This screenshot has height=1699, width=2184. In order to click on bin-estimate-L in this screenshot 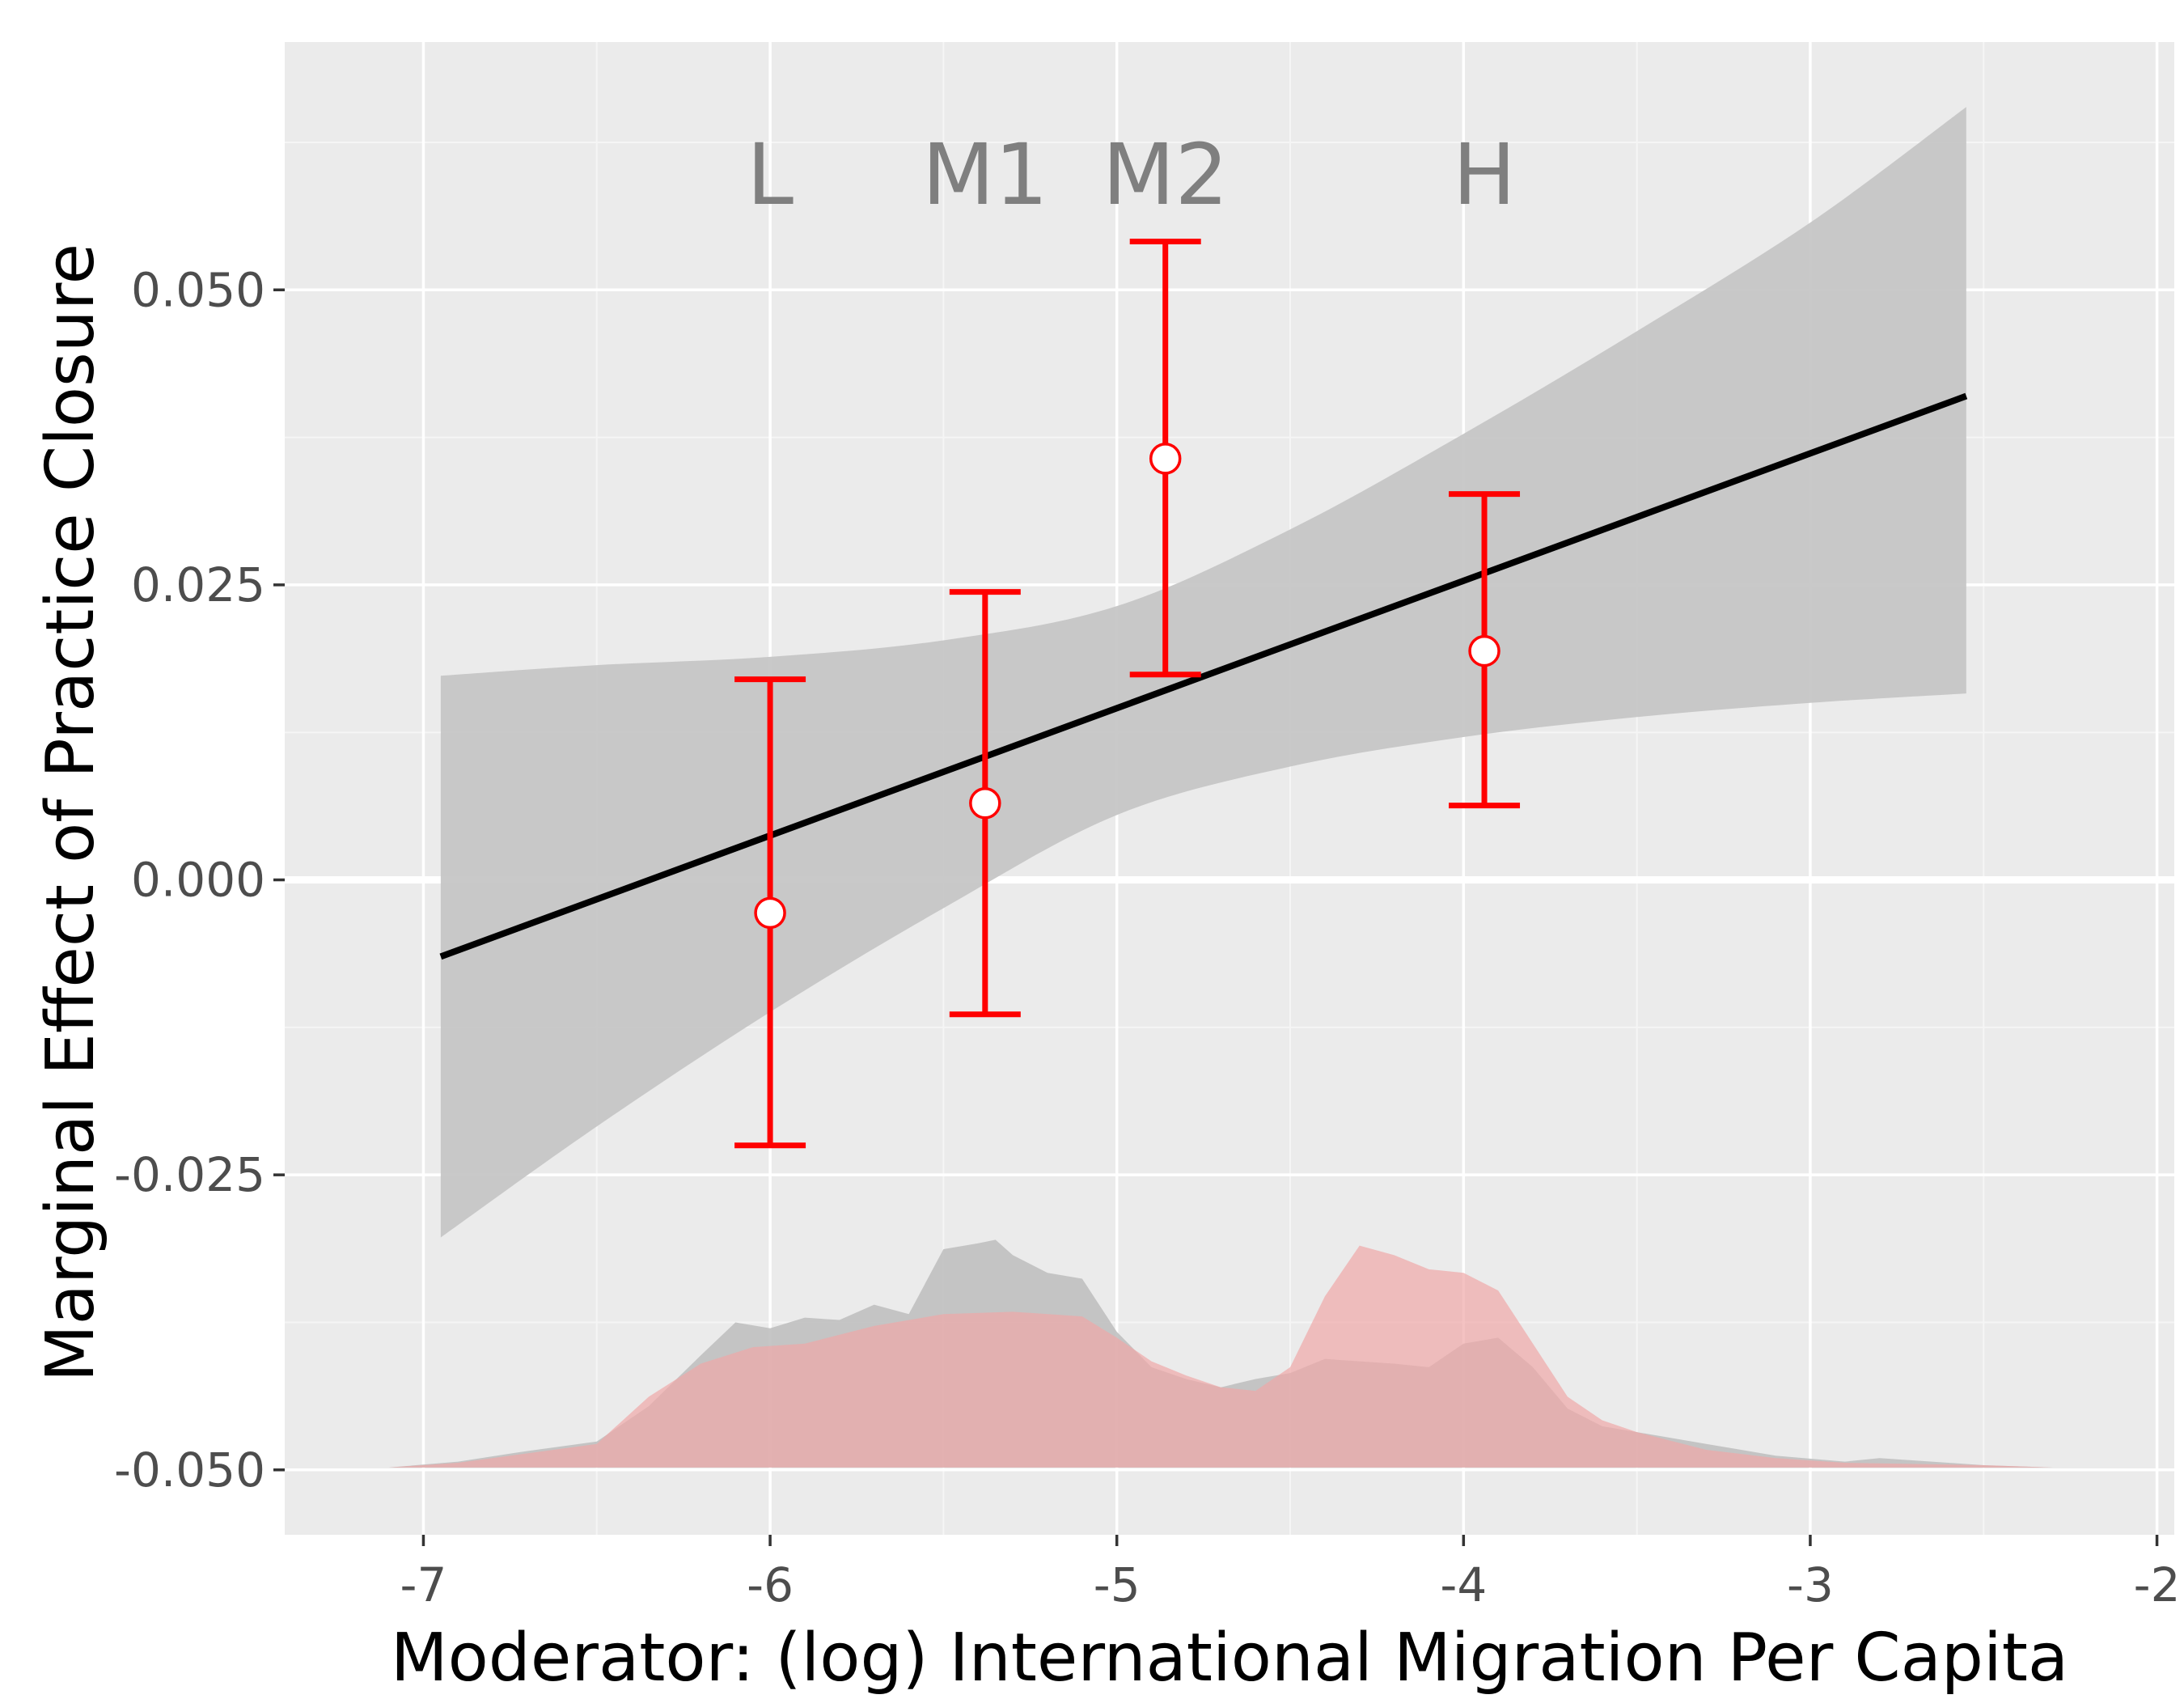, I will do `click(770, 912)`.